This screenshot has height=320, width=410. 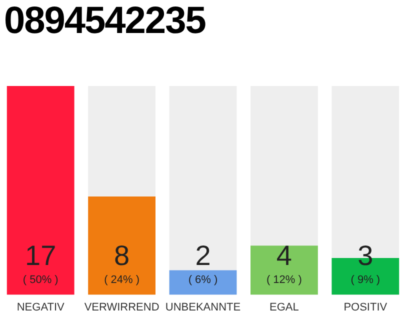 I want to click on x-tick-label: UNBEKANNTE, so click(x=203, y=307).